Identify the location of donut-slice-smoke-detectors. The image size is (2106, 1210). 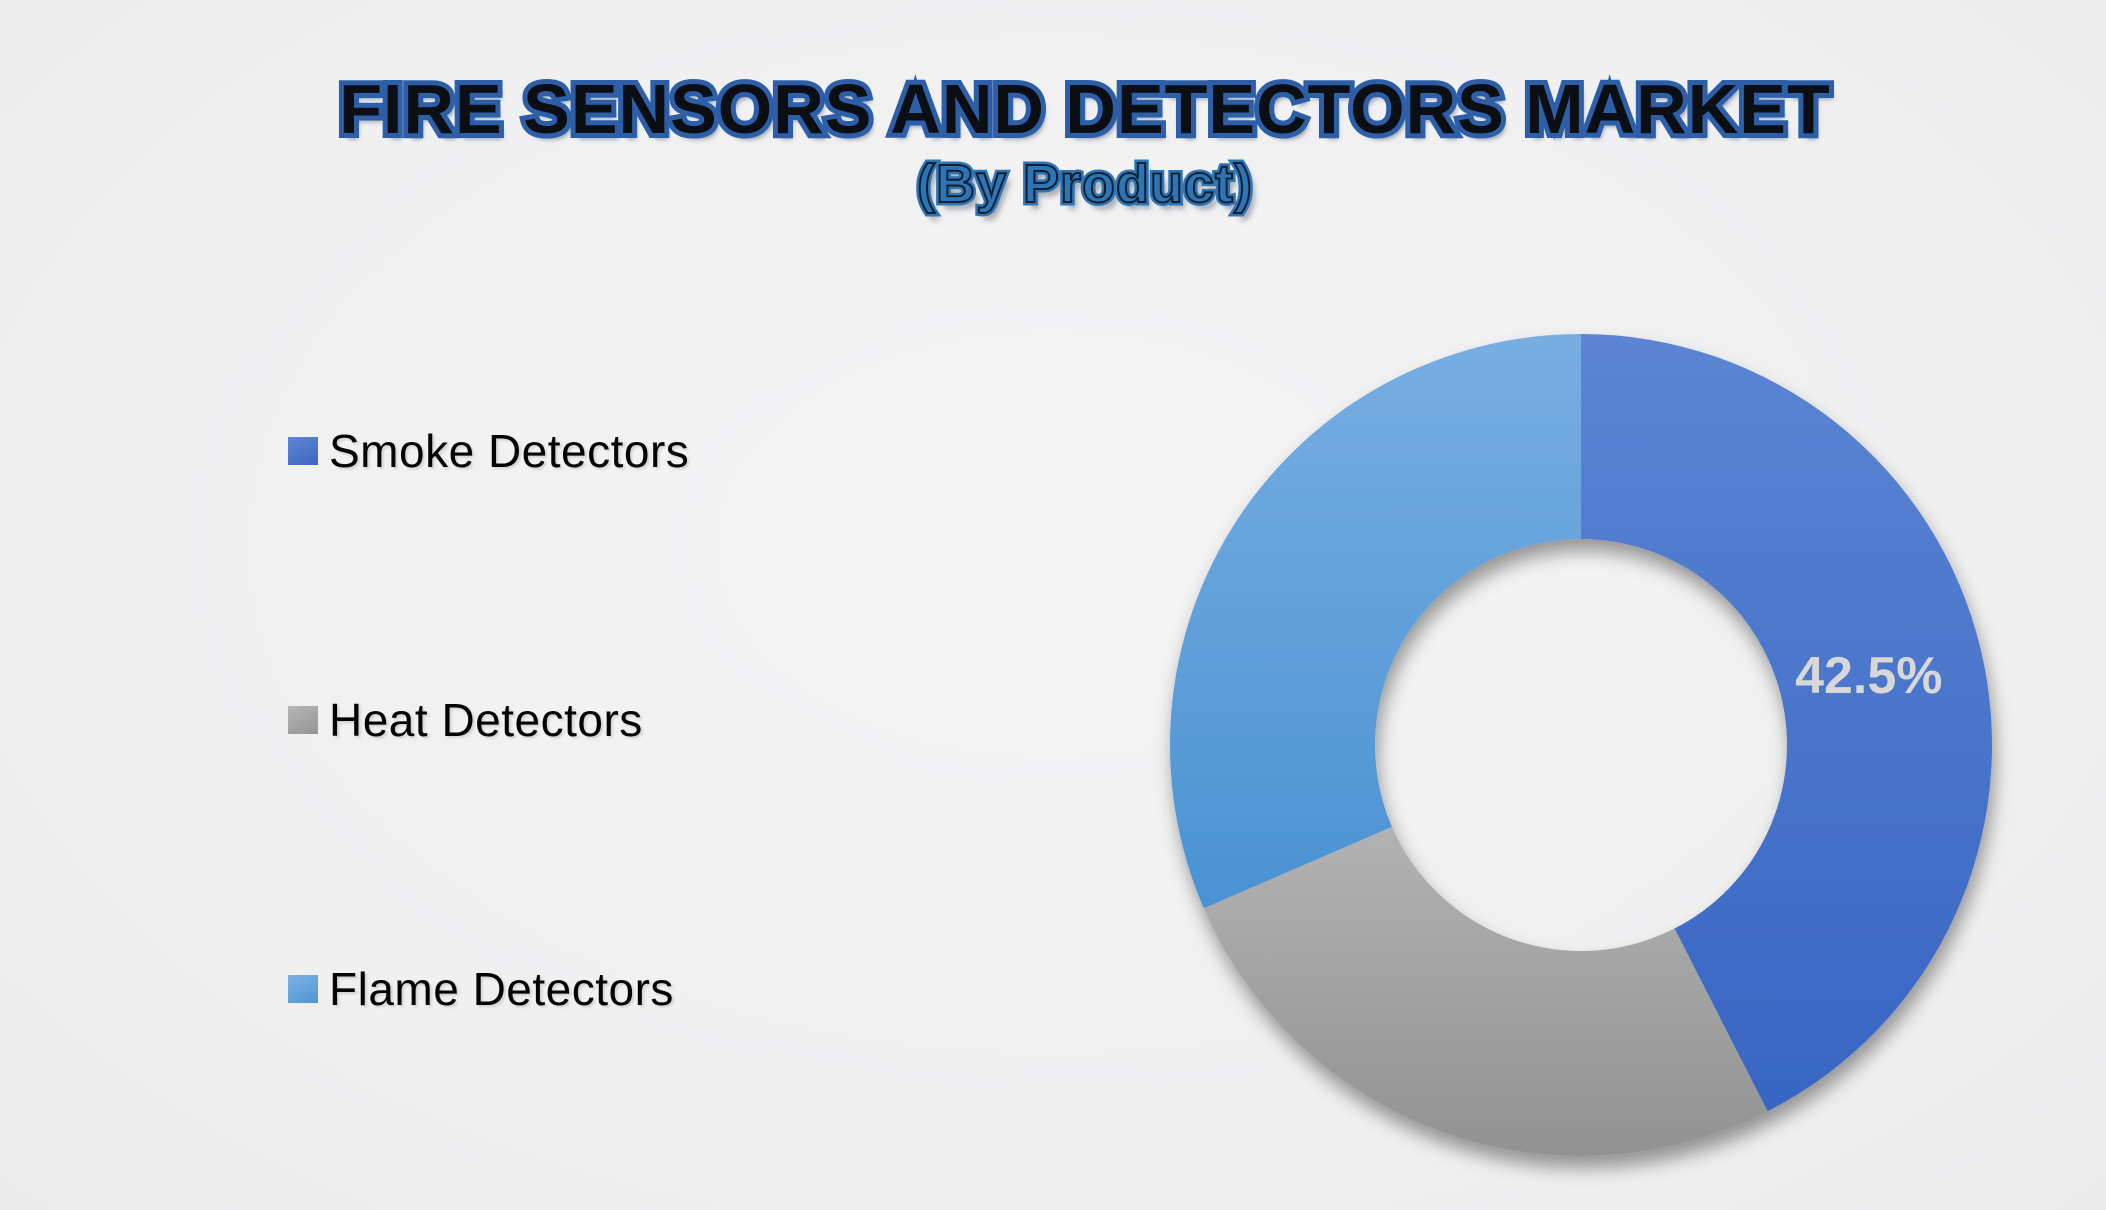
(1786, 723).